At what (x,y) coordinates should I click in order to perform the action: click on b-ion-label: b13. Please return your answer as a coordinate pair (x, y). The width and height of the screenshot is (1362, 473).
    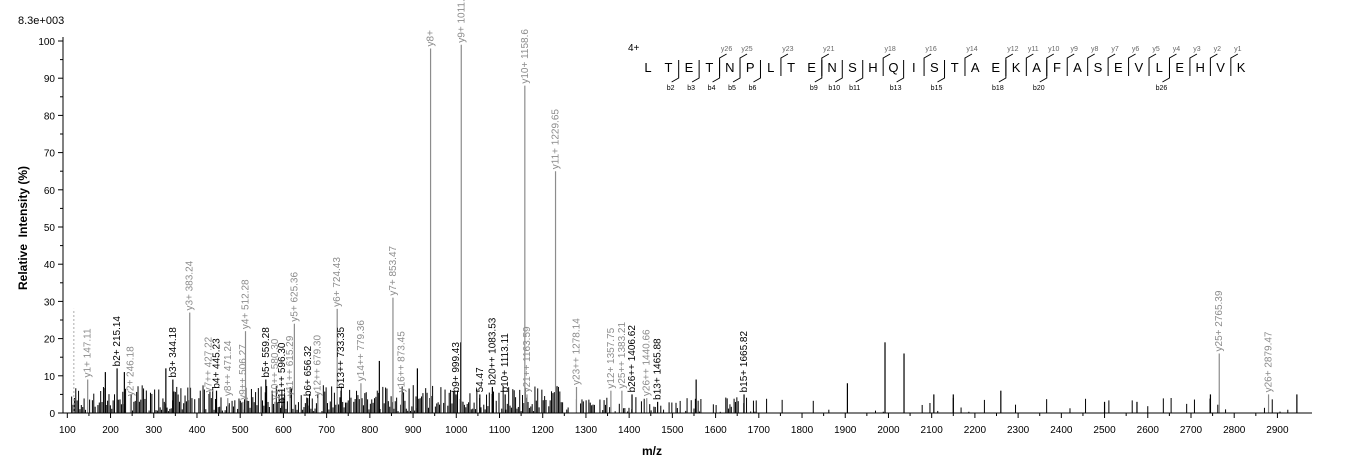
    Looking at the image, I should click on (896, 88).